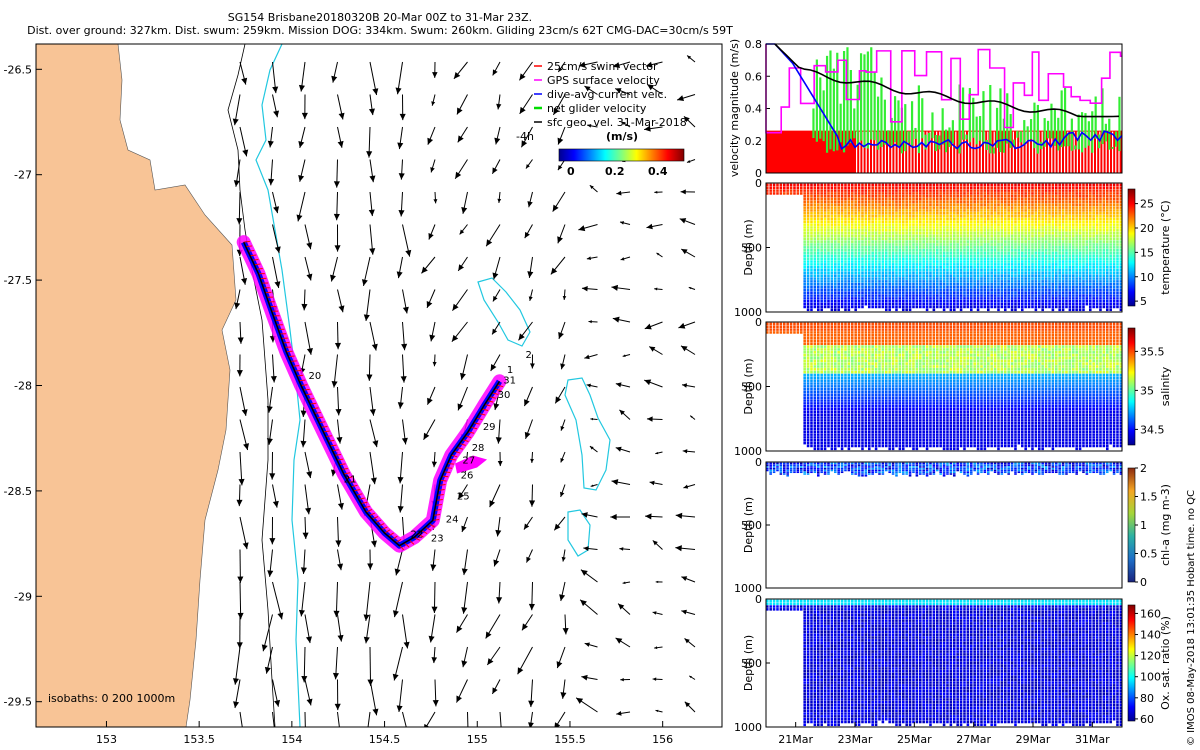 The width and height of the screenshot is (1200, 750). I want to click on geo-vector, so click(241, 719).